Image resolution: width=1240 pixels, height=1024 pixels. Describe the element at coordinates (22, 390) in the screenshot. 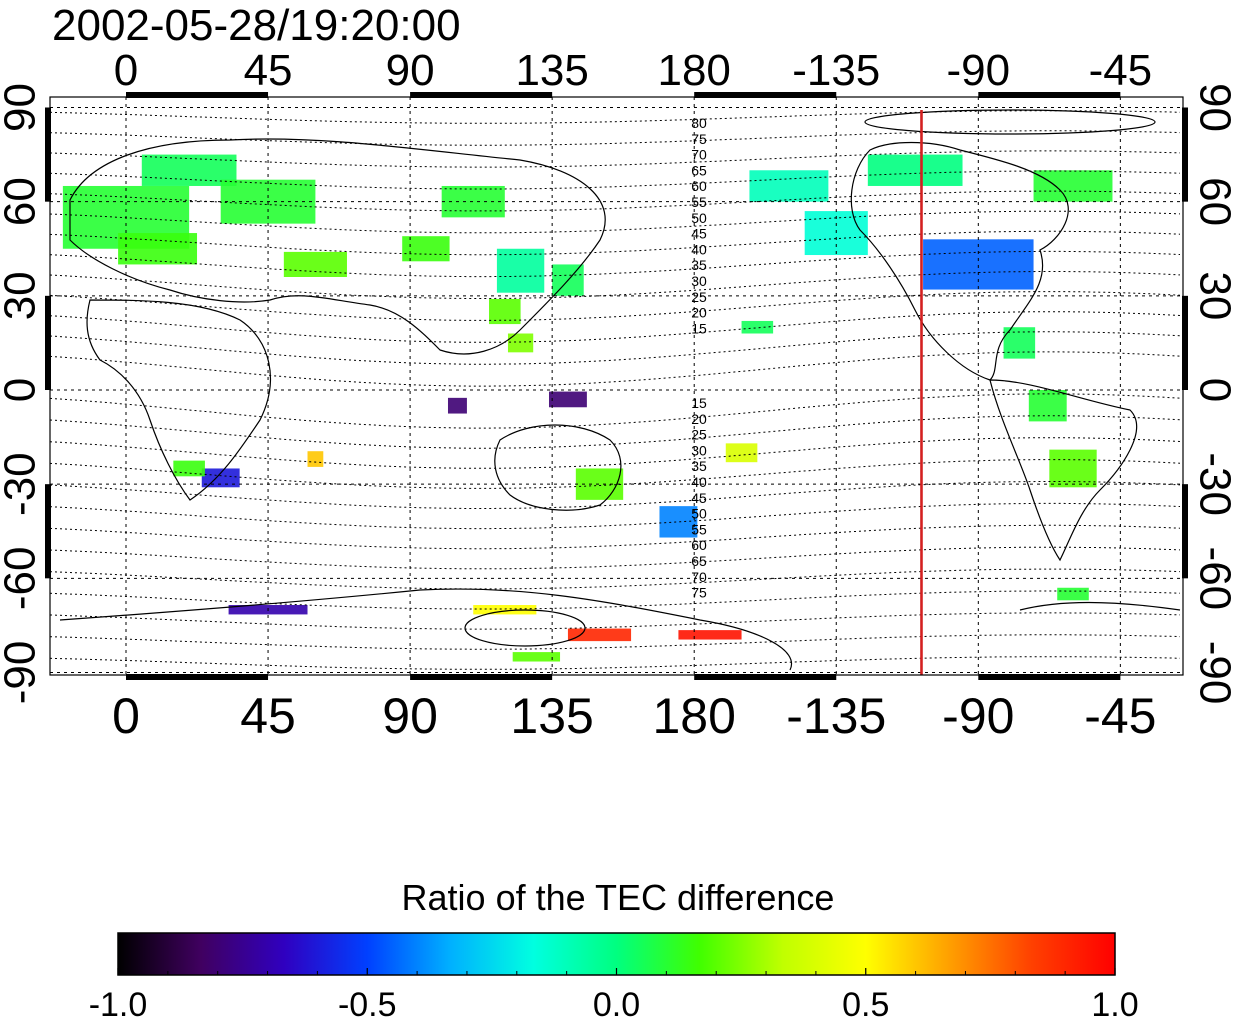

I see `left-lat-tick-label: 0` at that location.